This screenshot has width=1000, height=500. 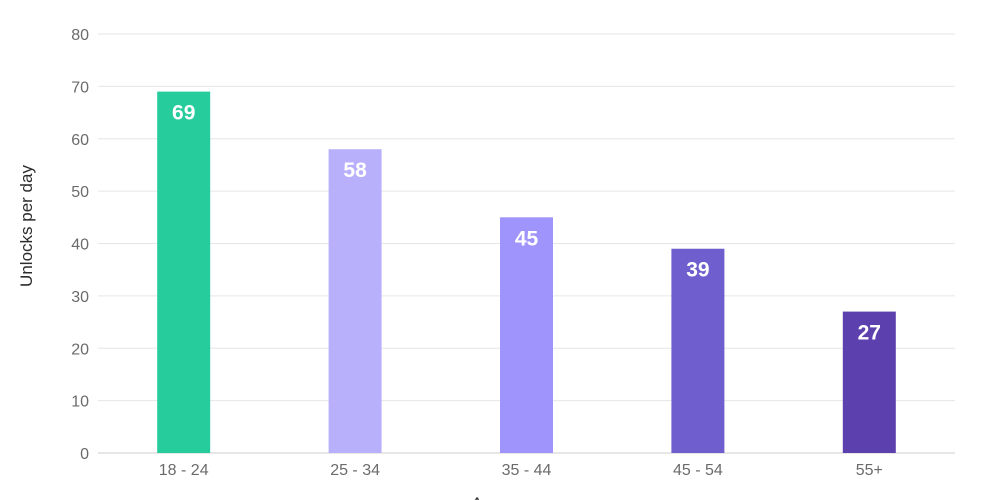 What do you see at coordinates (527, 238) in the screenshot?
I see `data-label: 45` at bounding box center [527, 238].